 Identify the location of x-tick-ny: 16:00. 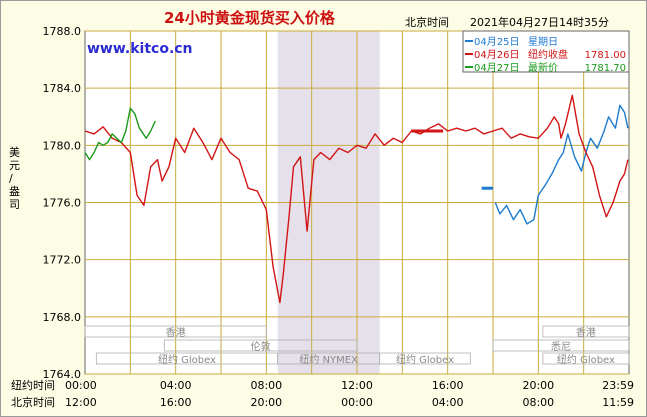
(448, 385).